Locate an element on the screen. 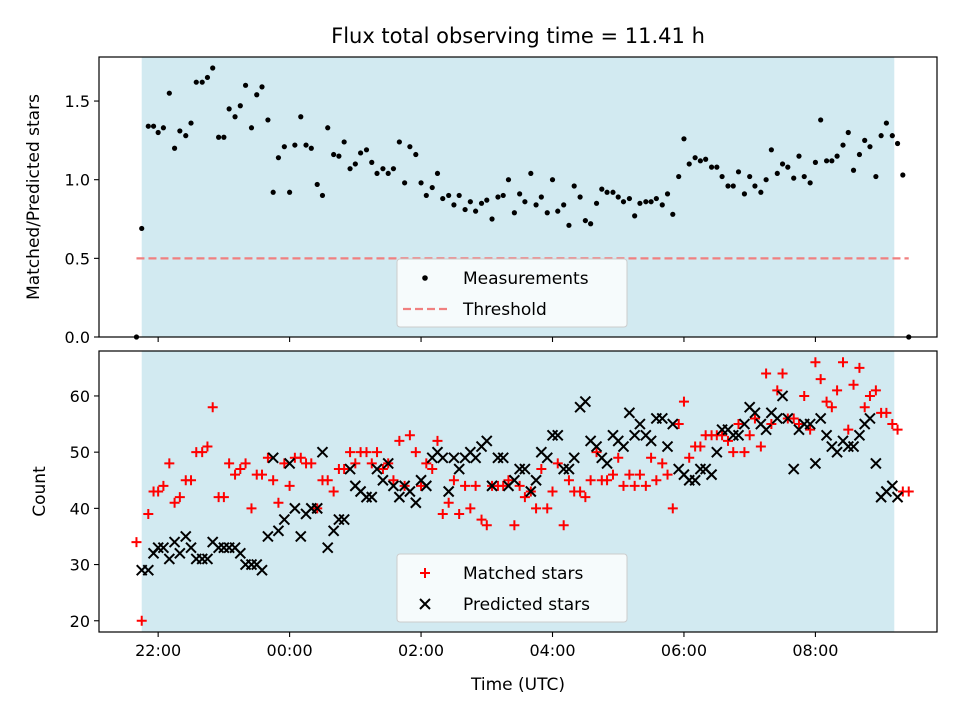  y-axis-label: Count is located at coordinates (40, 491).